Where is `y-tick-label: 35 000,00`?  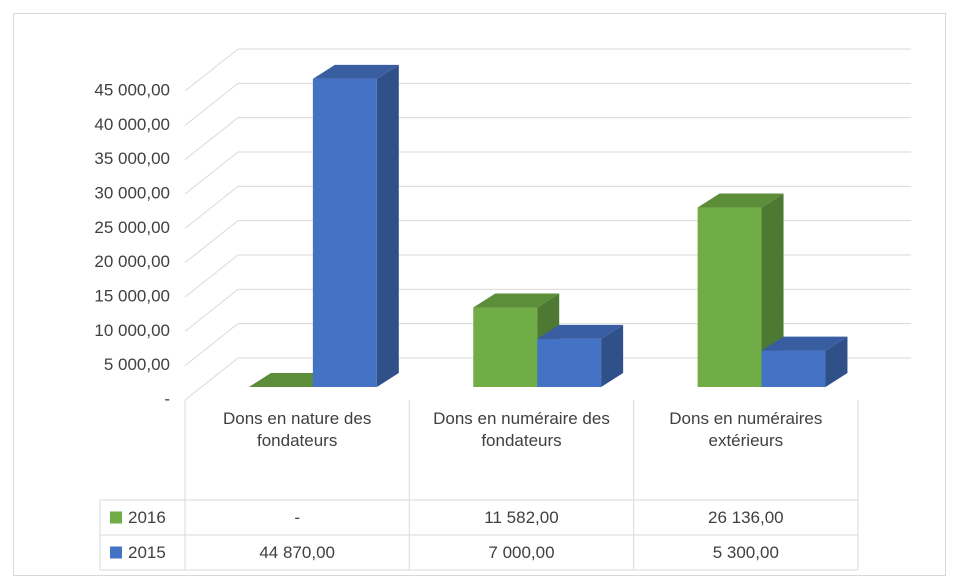
y-tick-label: 35 000,00 is located at coordinates (132, 158).